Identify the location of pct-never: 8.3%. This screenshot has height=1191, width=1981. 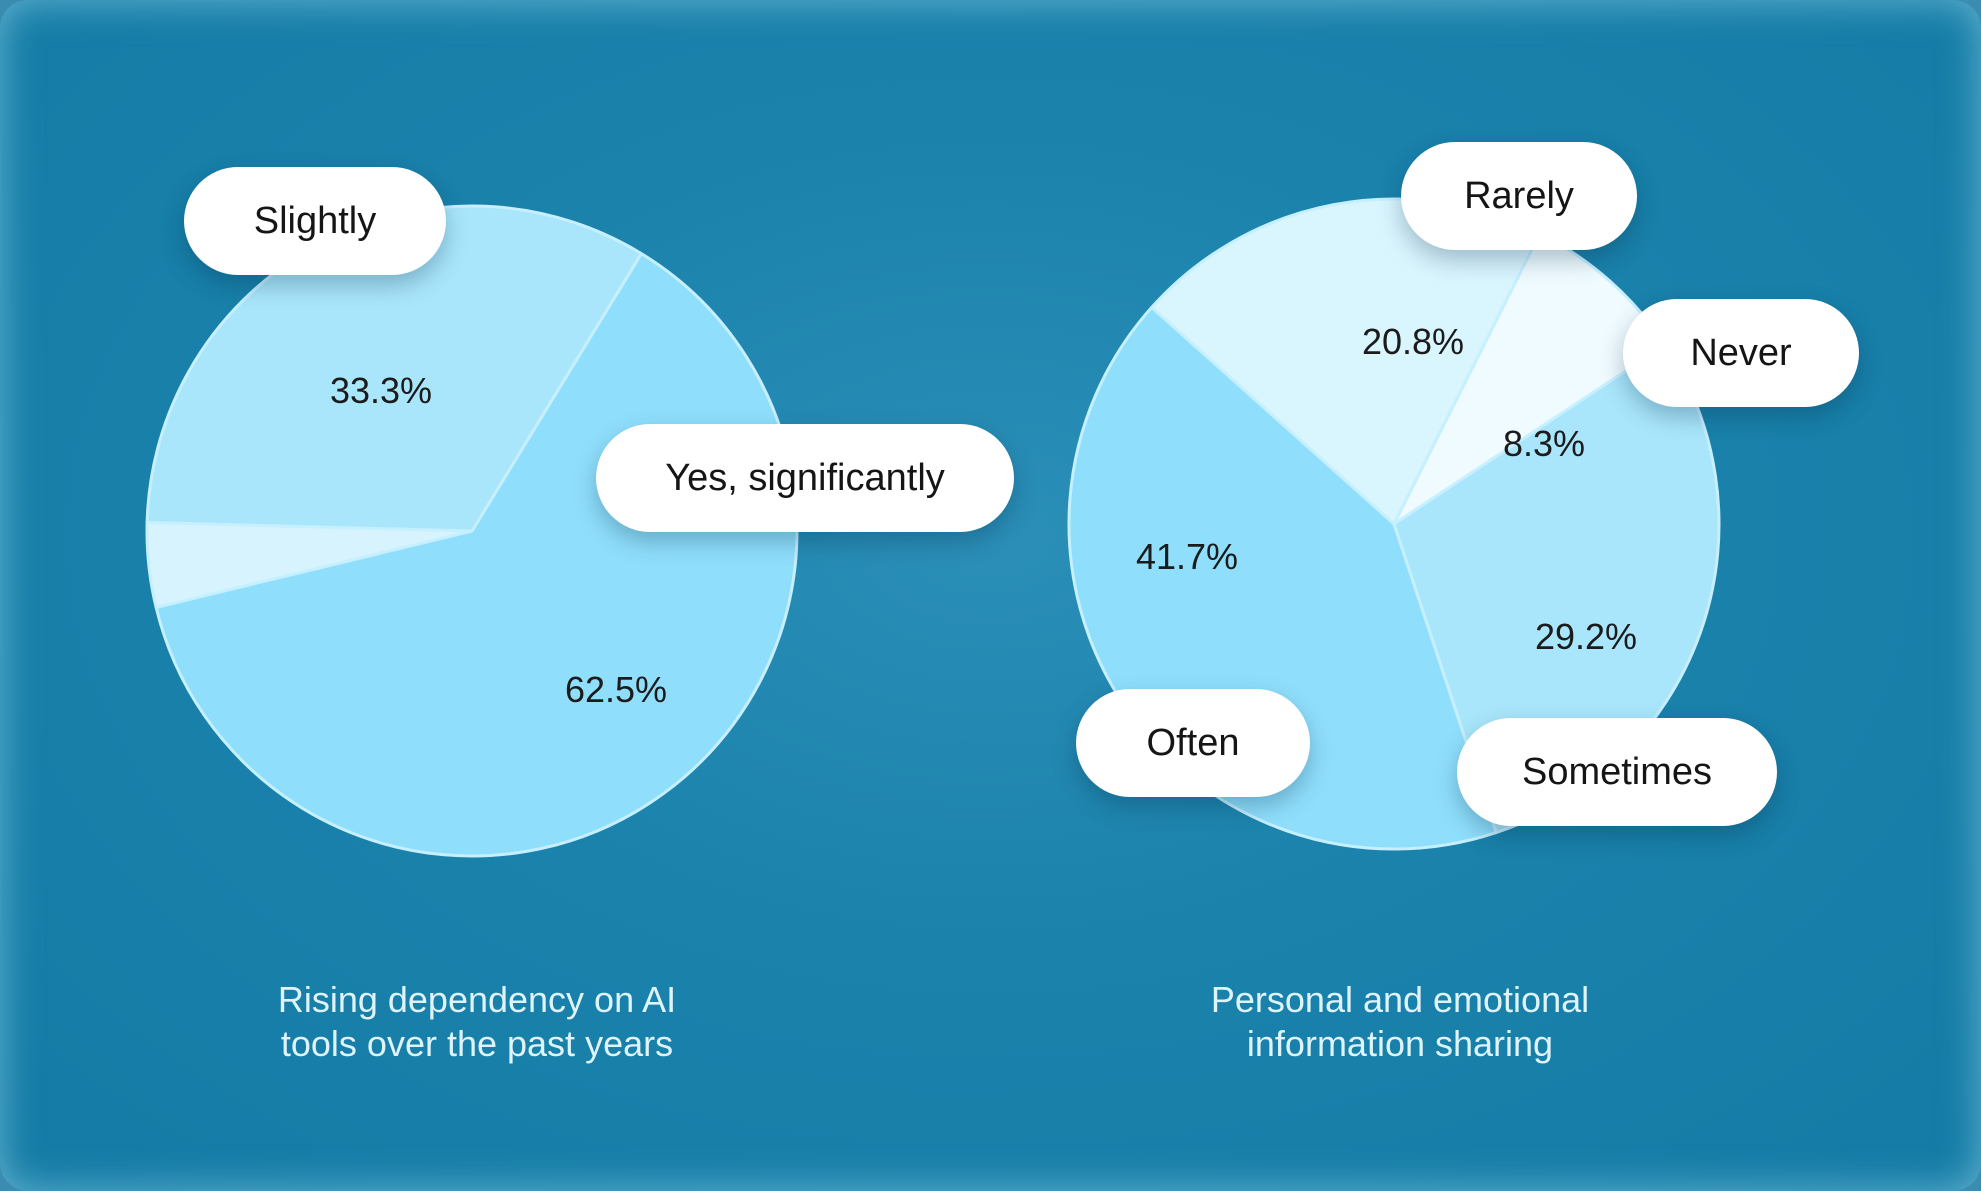
(1544, 443).